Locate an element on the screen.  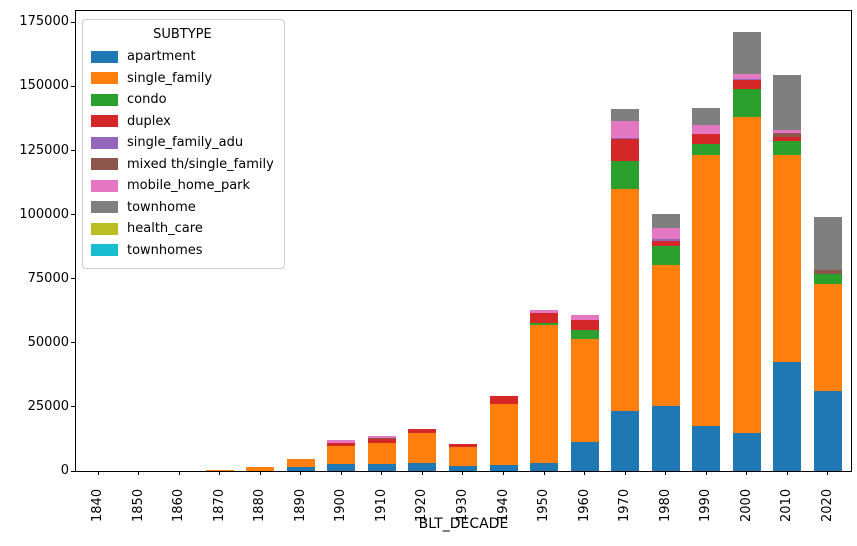
bar-segment-mixed-th-single-family-2010 is located at coordinates (787, 135).